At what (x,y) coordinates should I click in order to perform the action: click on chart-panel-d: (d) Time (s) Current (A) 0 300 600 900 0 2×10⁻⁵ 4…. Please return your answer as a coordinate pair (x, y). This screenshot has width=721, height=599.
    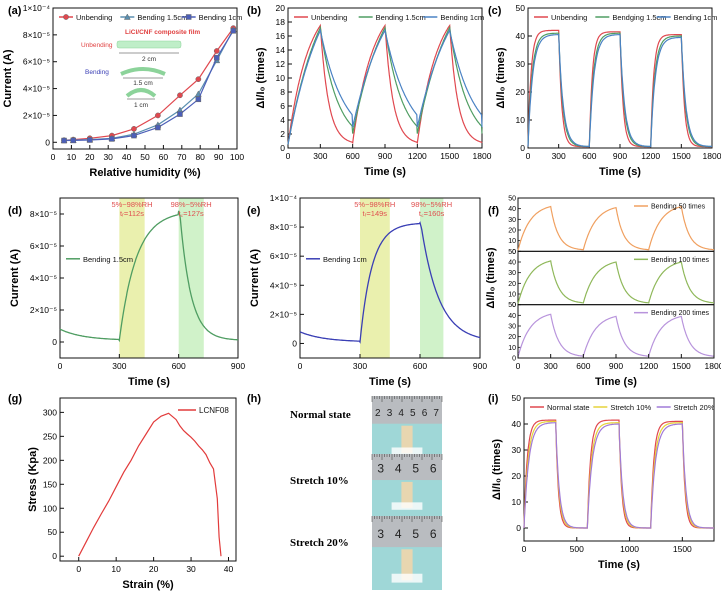
    Looking at the image, I should click on (126, 292).